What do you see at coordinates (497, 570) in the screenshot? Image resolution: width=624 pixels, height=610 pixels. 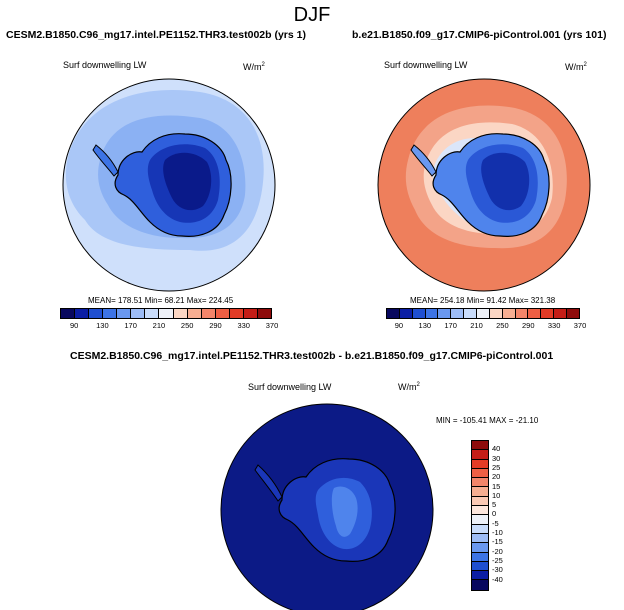 I see `diff-colorbar-tick: -30` at bounding box center [497, 570].